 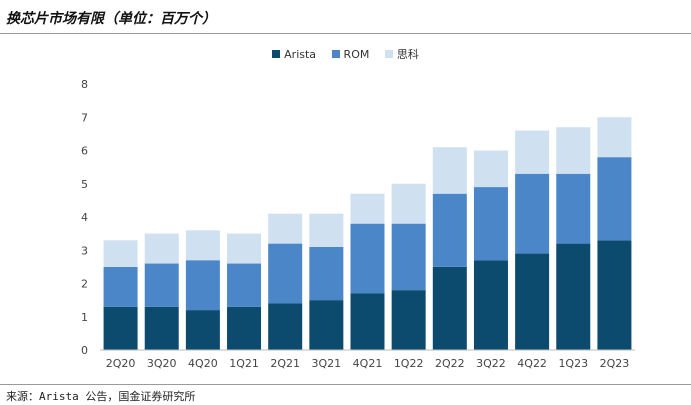 I want to click on bar-思科-2Q22, so click(x=449, y=170).